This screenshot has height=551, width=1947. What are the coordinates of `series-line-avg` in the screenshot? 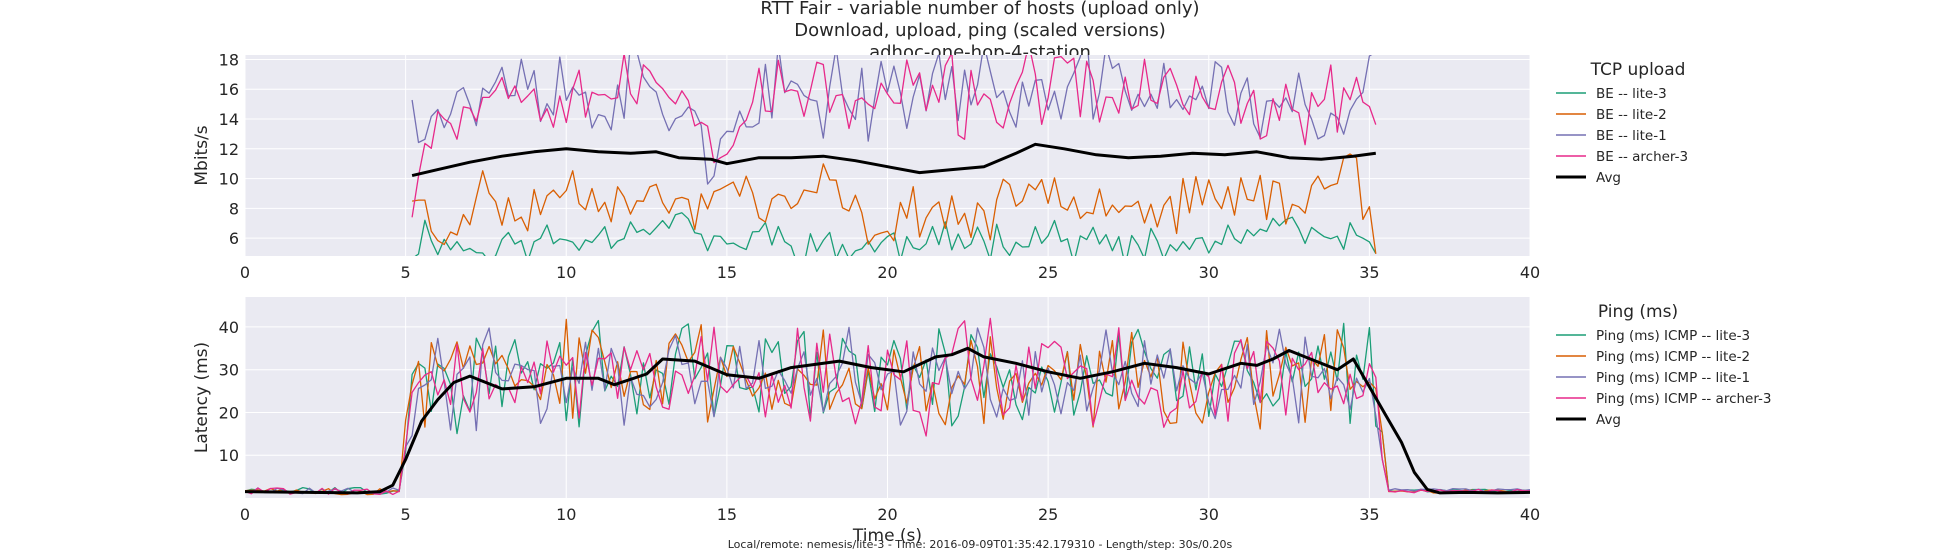 It's located at (893, 160).